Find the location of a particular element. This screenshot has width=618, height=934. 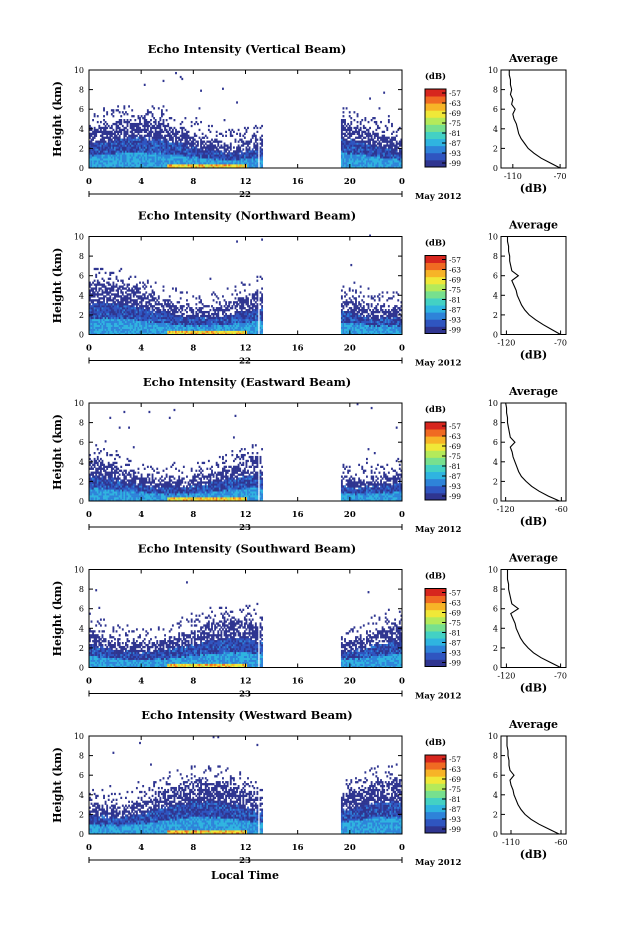

profile-x-label: (dB) is located at coordinates (533, 188).